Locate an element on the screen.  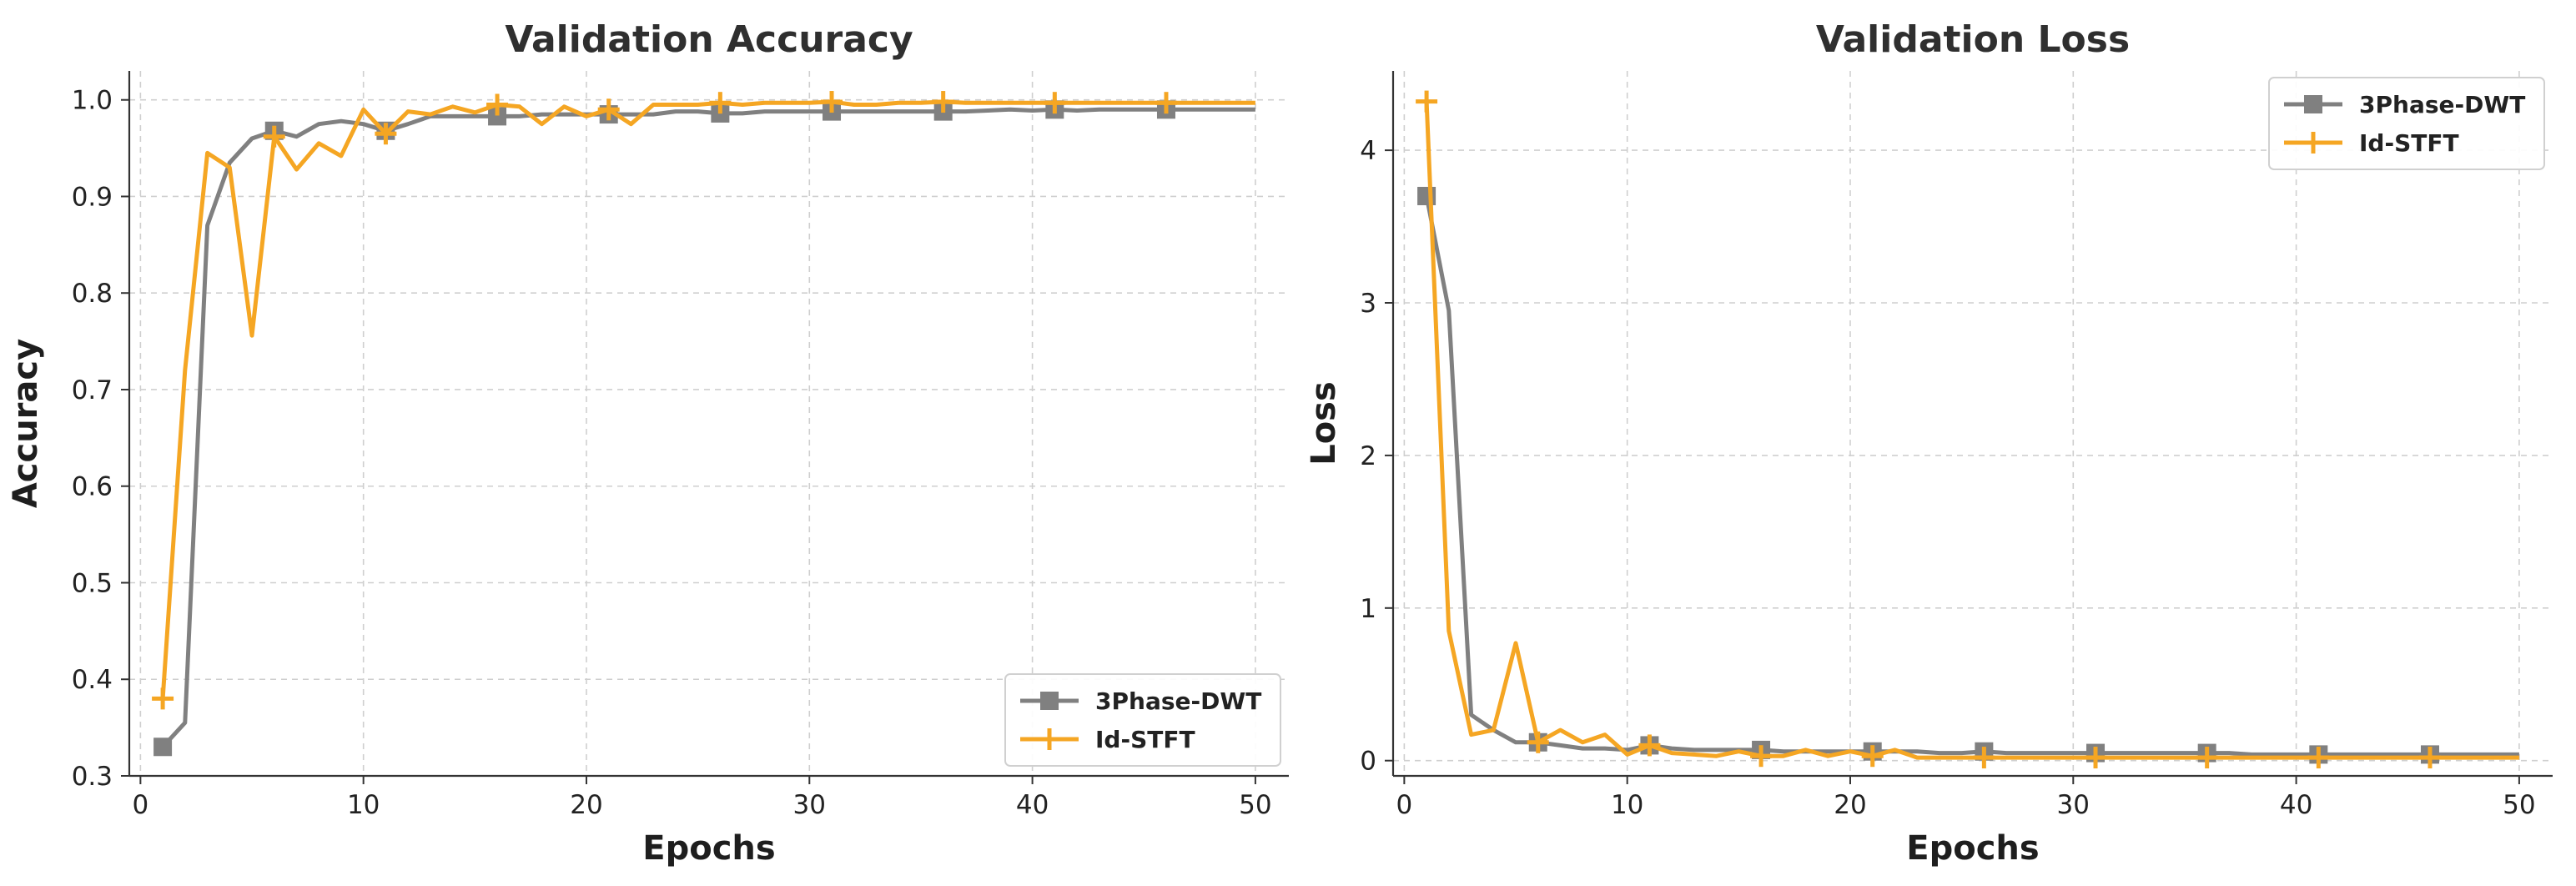
y-tick-label: 0.6 is located at coordinates (92, 487).